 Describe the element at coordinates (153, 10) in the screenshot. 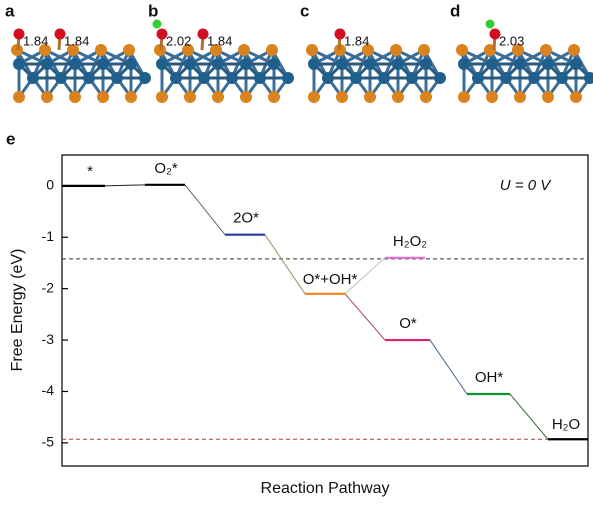

I see `panel-label: b` at that location.